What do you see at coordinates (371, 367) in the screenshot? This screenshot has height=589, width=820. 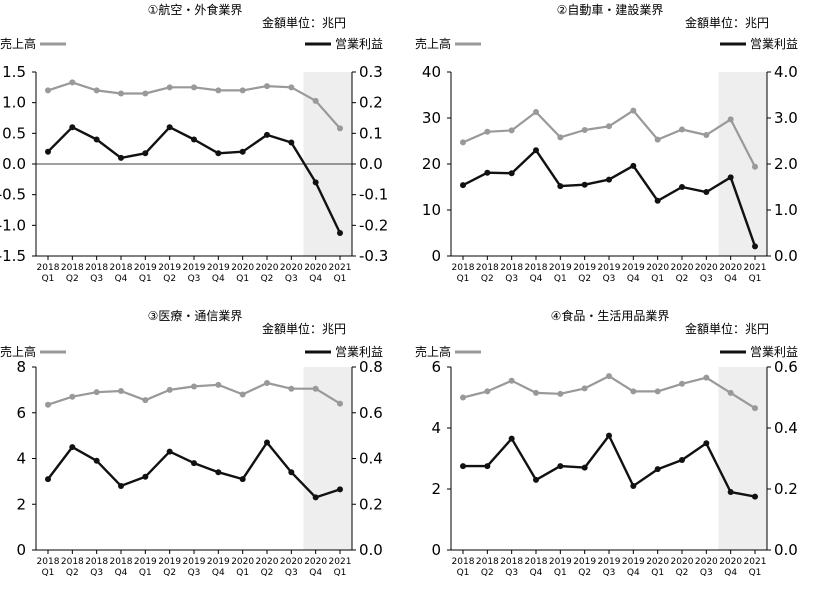 I see `right-tick-label: 0.8` at bounding box center [371, 367].